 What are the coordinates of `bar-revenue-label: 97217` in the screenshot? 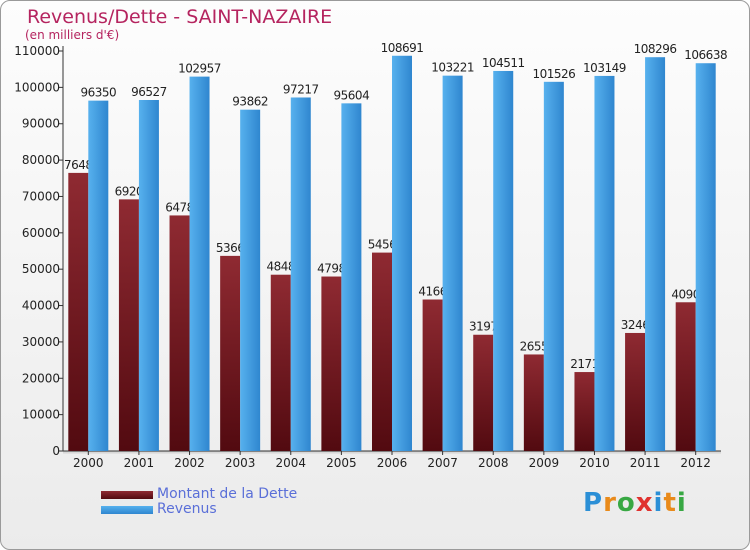 It's located at (301, 89).